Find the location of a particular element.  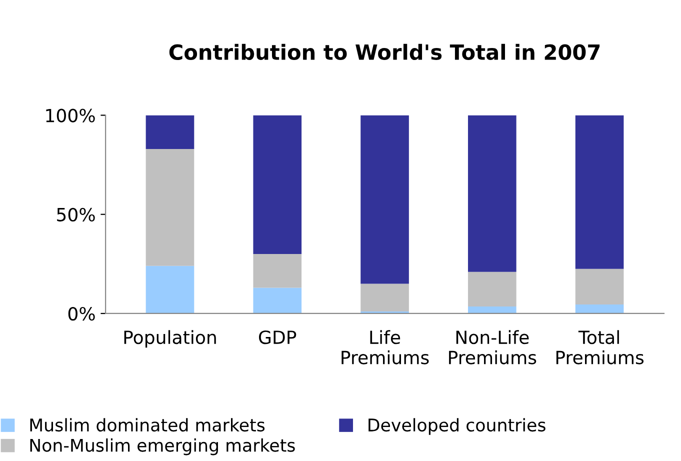

legend-label: Developed countries is located at coordinates (457, 426).